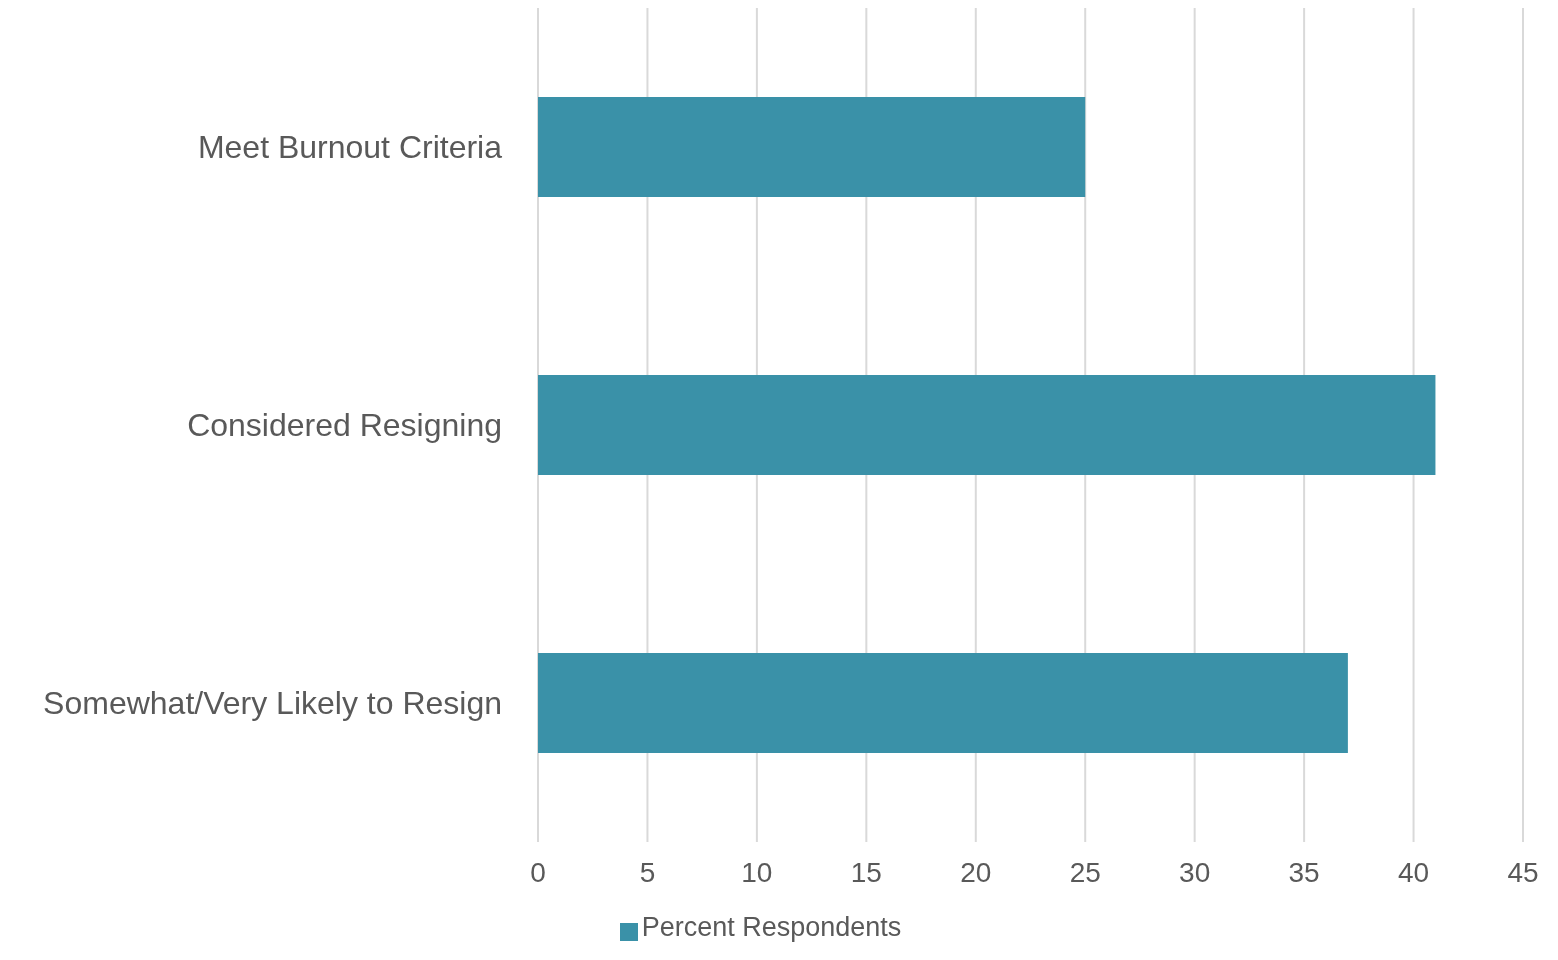 This screenshot has height=960, width=1558. What do you see at coordinates (1304, 872) in the screenshot?
I see `x-tick-label: 35` at bounding box center [1304, 872].